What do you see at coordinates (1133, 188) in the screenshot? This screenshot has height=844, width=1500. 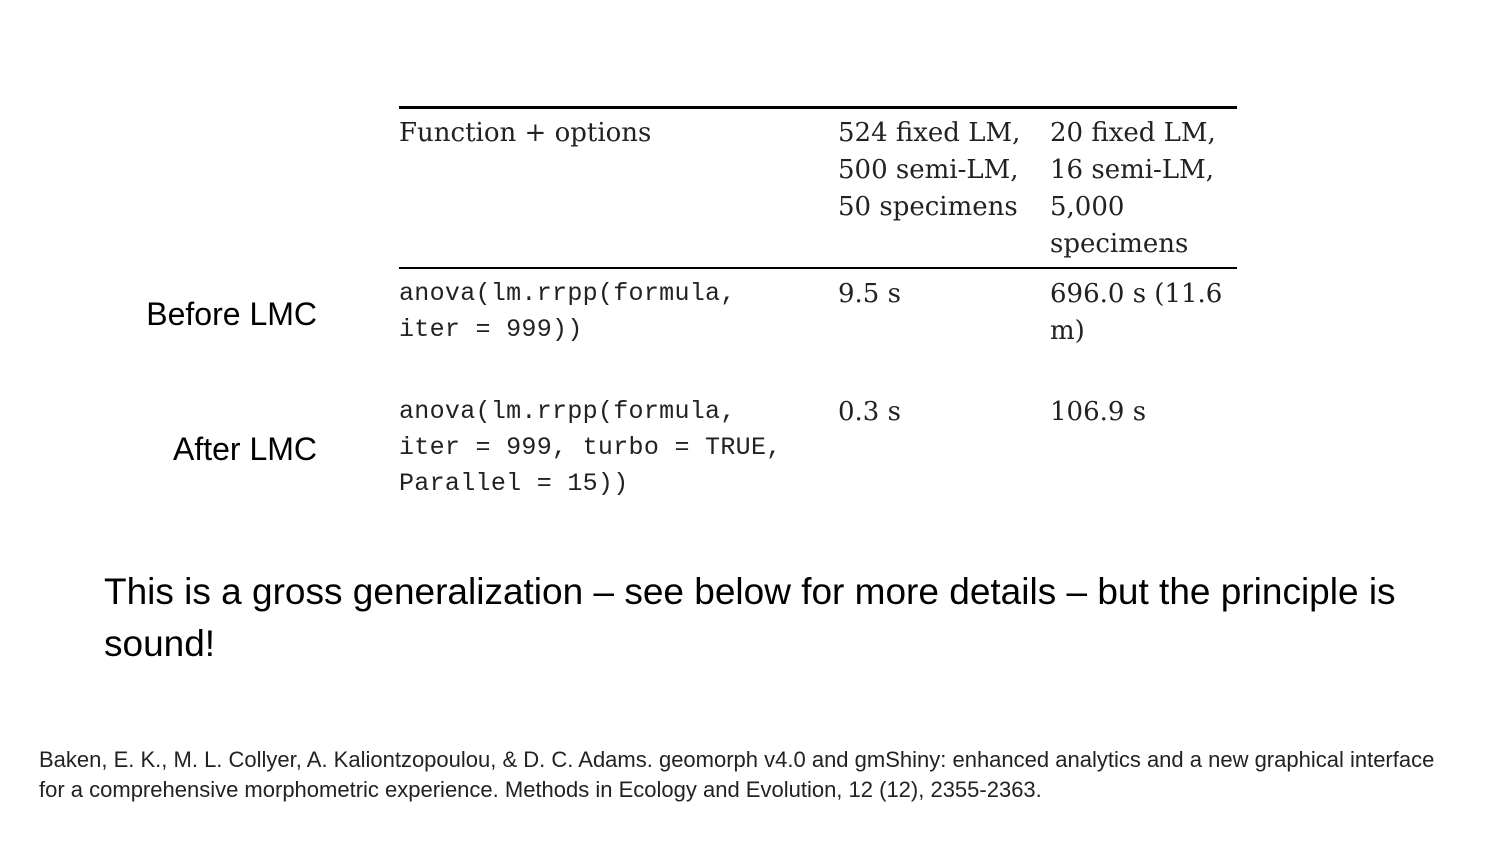 I see `header-dataset-2: 20 fixed LM, 16 semi-LM, 5,000 specimens` at bounding box center [1133, 188].